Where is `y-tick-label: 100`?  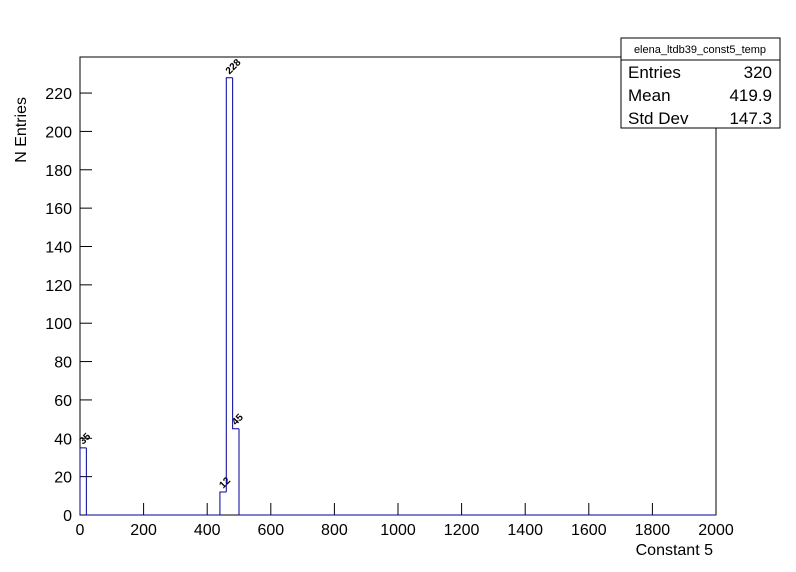
y-tick-label: 100 is located at coordinates (58, 324).